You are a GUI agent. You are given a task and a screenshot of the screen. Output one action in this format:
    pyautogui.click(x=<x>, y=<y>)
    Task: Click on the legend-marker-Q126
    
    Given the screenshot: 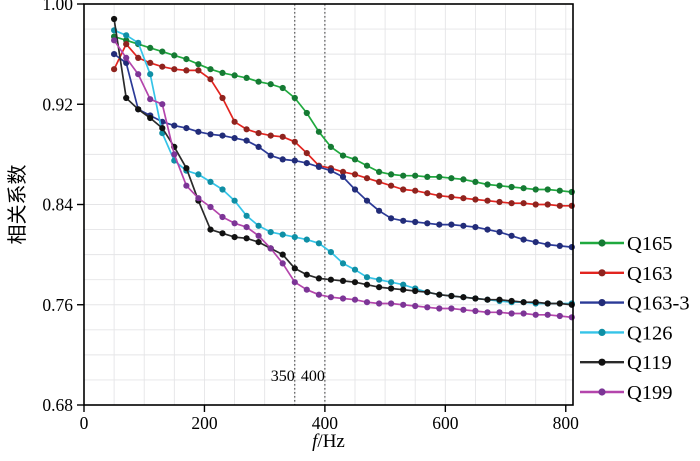 What is the action you would take?
    pyautogui.click(x=602, y=332)
    